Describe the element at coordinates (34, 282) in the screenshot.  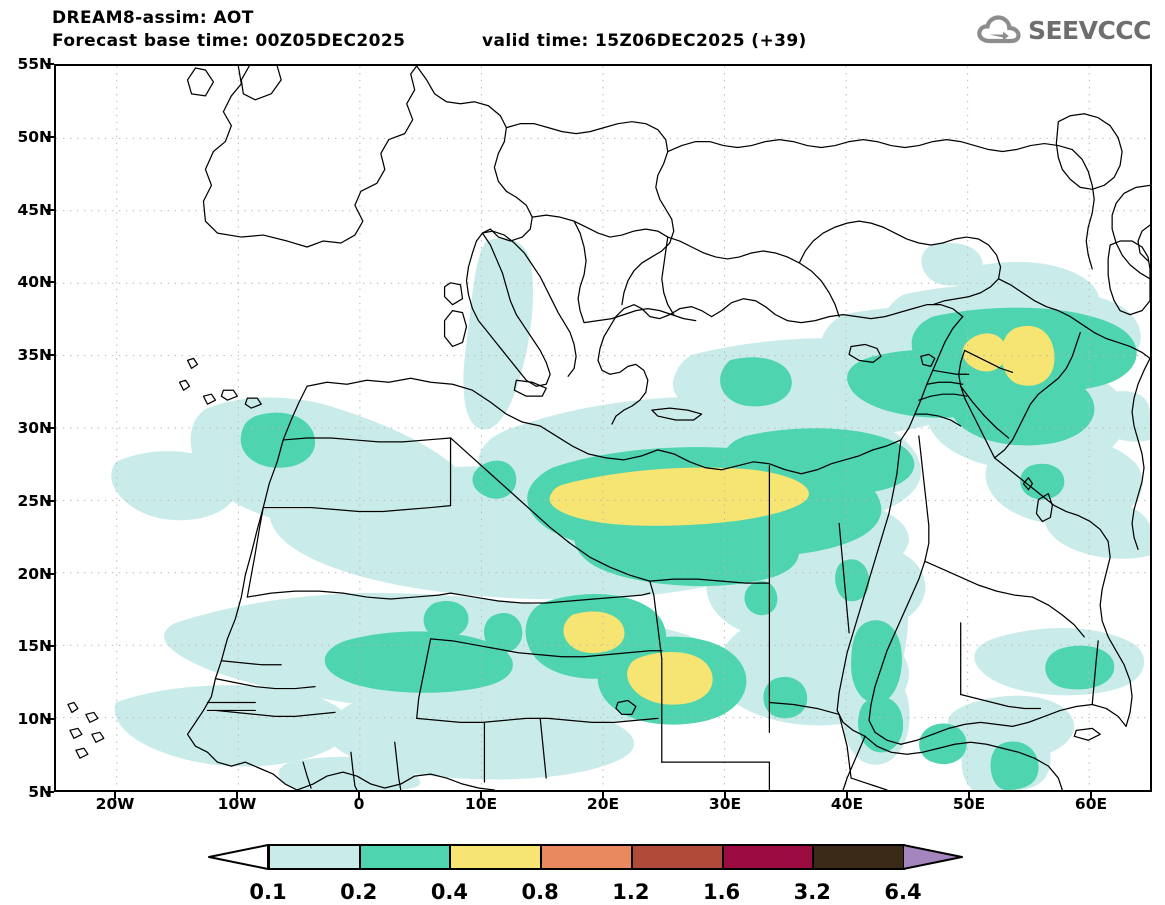
I see `y-axis-label: 40N` at that location.